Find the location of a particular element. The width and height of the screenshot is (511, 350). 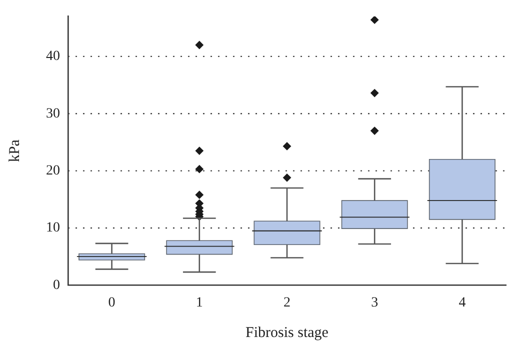

y-tick-label: 40 is located at coordinates (53, 56).